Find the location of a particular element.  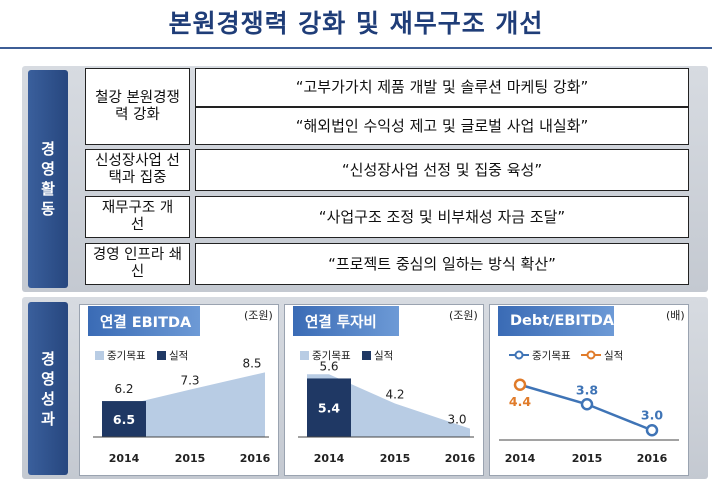

category-box-infra: 경영 인프라 쇄신 is located at coordinates (137, 264).